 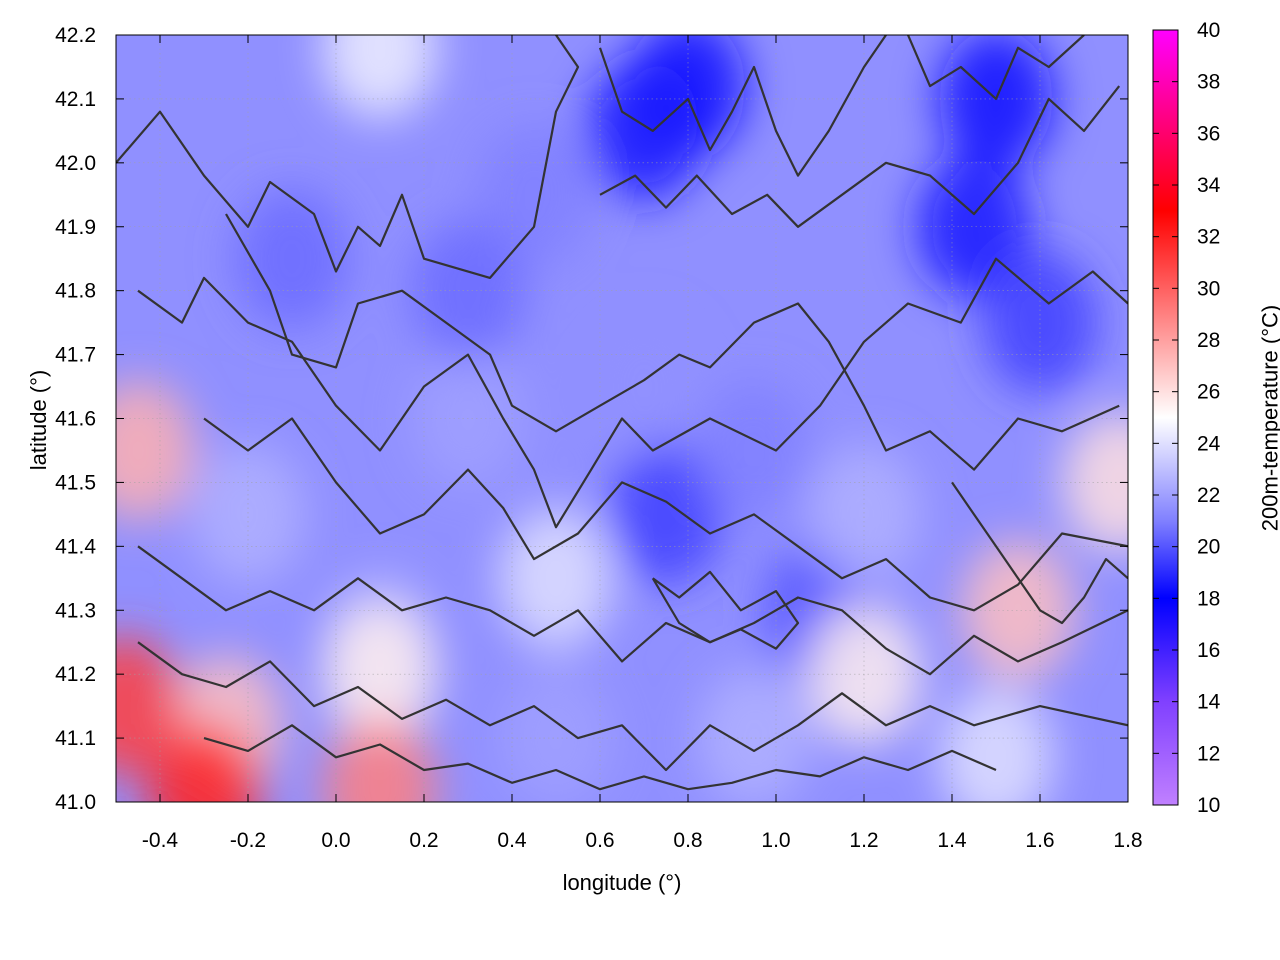 What do you see at coordinates (599, 840) in the screenshot?
I see `x-tick-label: 0.6` at bounding box center [599, 840].